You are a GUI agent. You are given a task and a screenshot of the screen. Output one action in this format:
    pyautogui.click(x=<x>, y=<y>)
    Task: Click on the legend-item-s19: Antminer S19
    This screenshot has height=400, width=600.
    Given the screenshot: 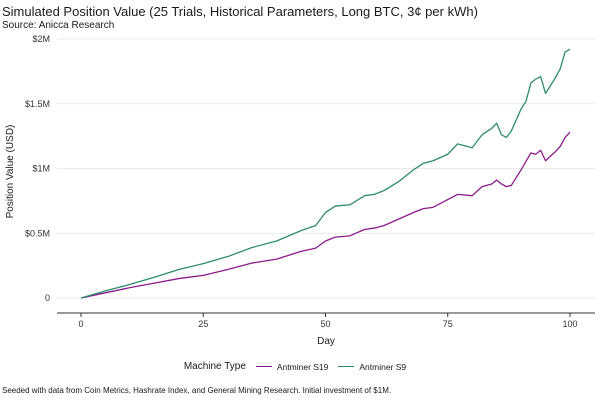 What is the action you would take?
    pyautogui.click(x=292, y=366)
    